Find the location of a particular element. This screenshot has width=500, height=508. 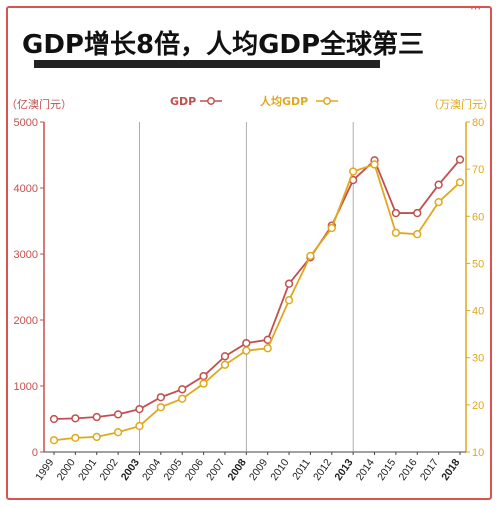

x-tick-label: 2007 is located at coordinates (215, 470).